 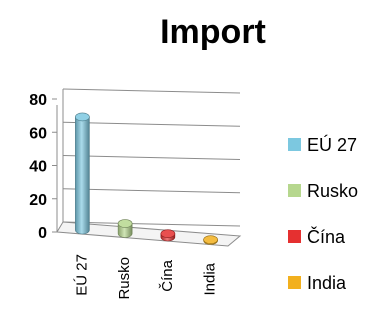 I want to click on y-tick-label: 0, so click(x=42, y=233).